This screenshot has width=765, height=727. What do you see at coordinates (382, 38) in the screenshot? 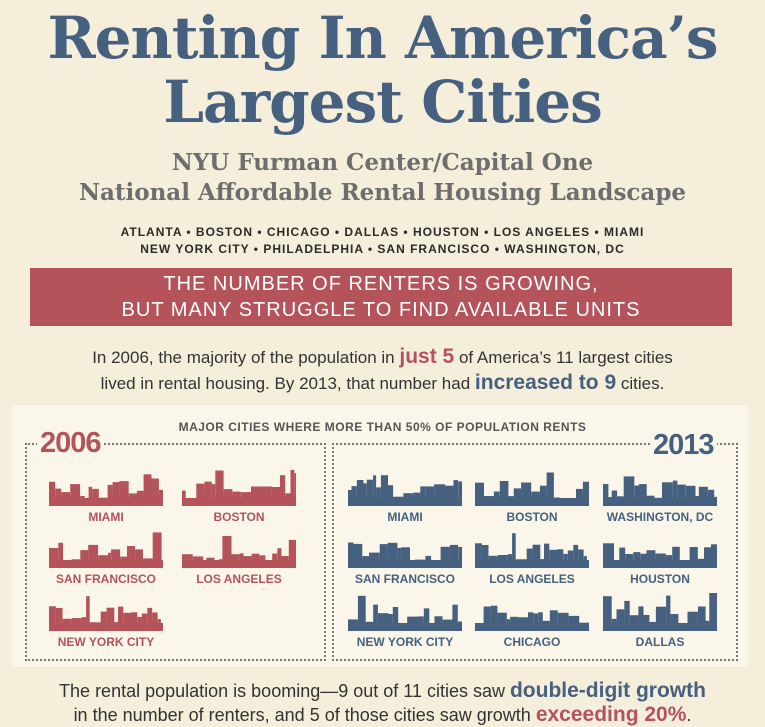
I see `title-line: Renting In America’s` at bounding box center [382, 38].